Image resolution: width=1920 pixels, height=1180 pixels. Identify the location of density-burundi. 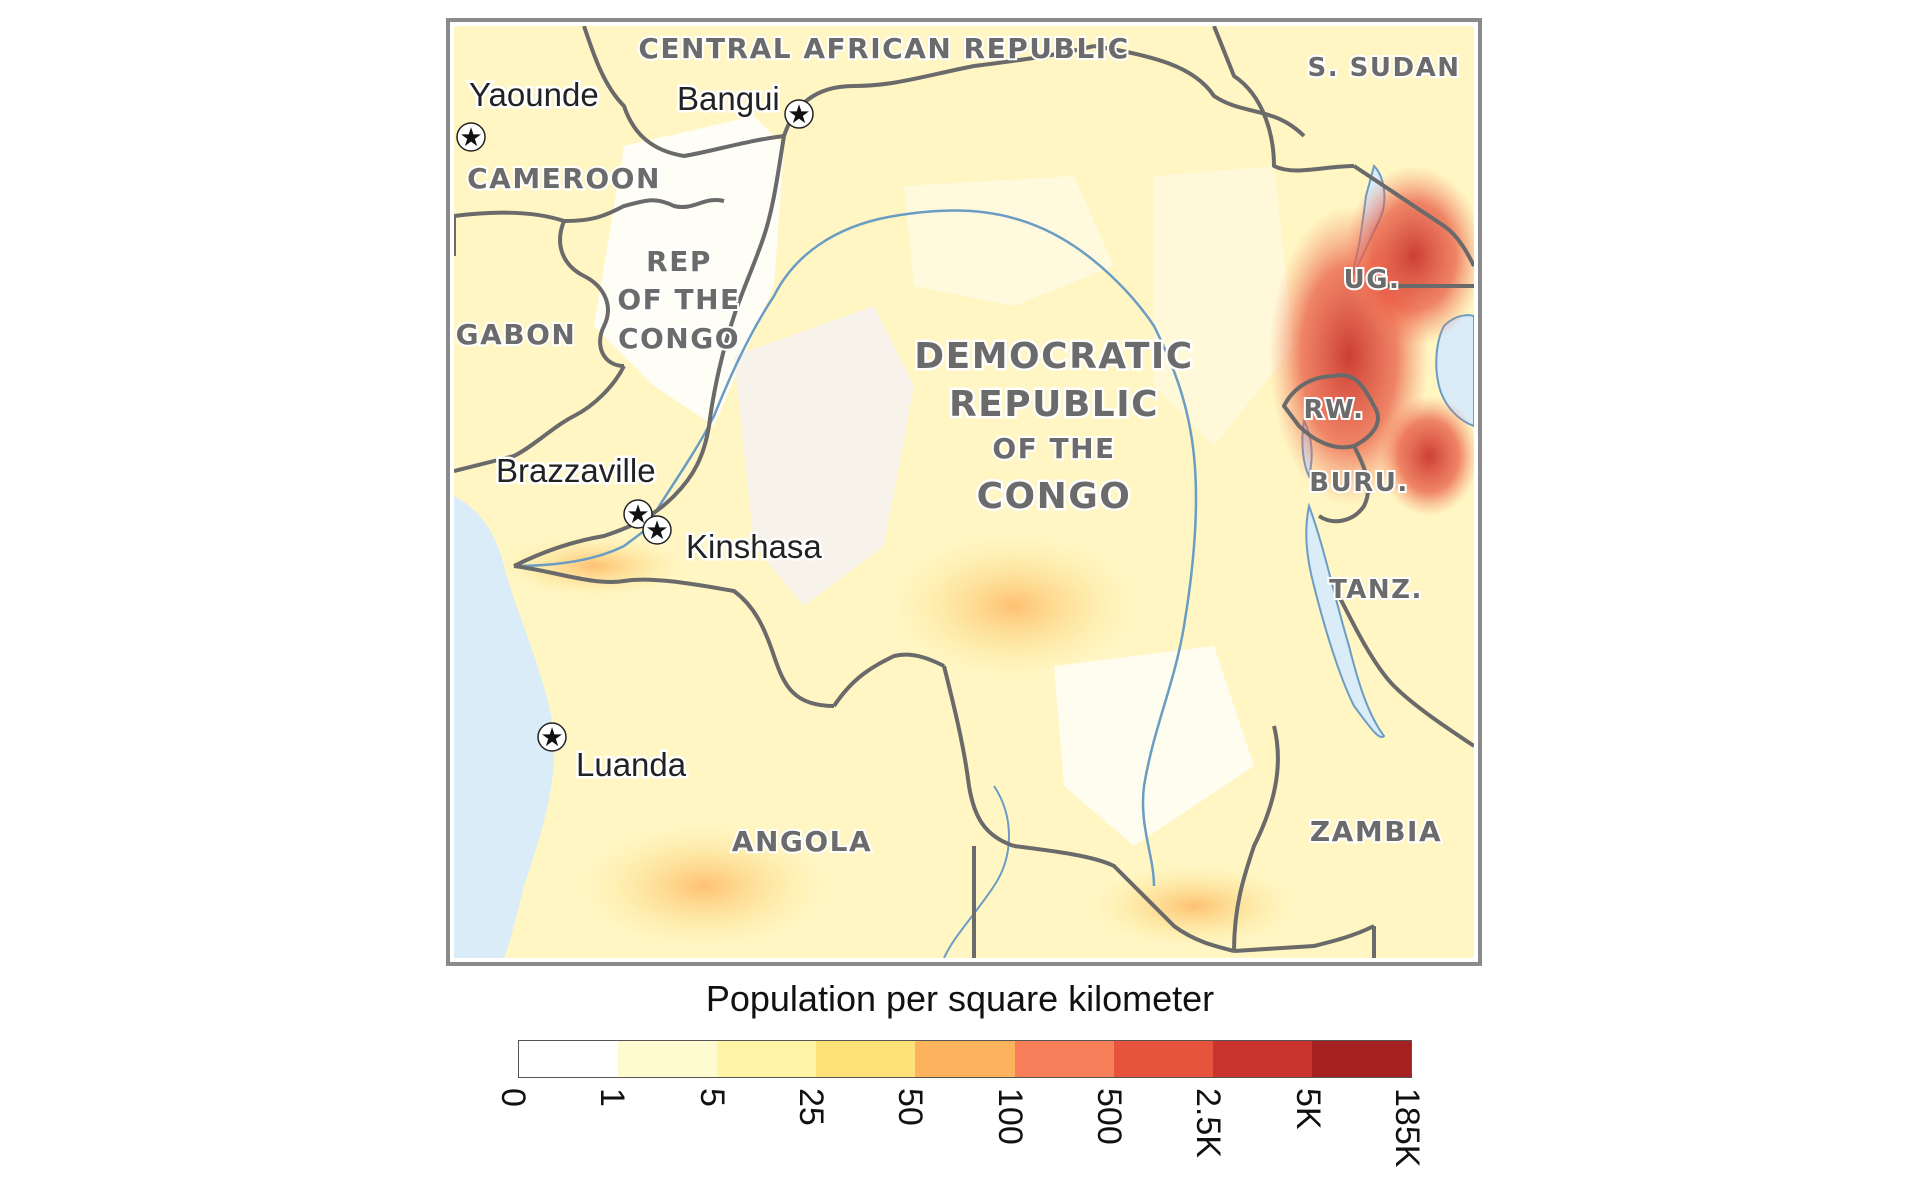
(1426, 456).